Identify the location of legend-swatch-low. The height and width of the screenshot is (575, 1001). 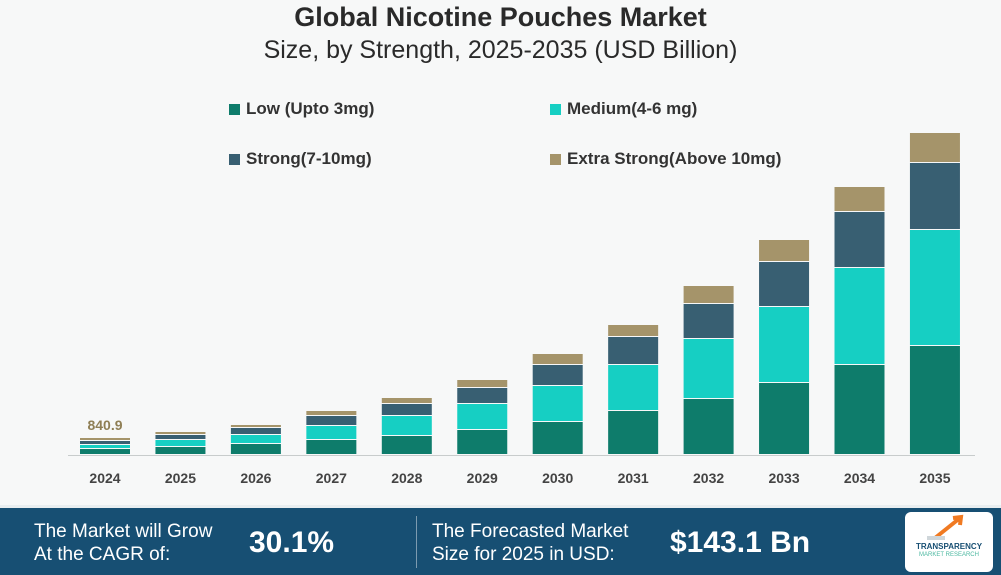
(234, 109).